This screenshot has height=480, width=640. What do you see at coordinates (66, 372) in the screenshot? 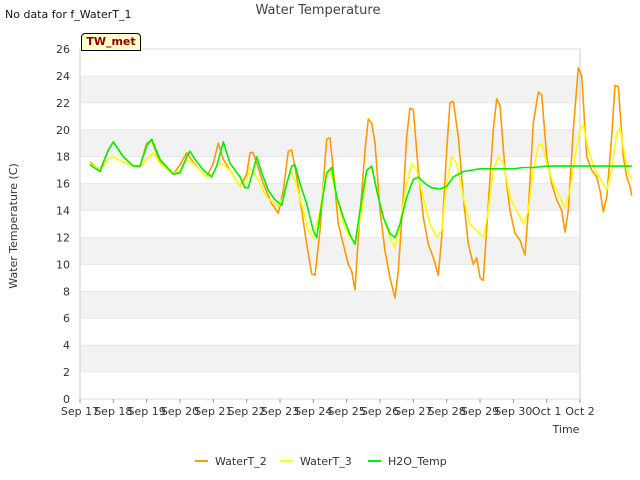
I see `y-tick-label: 2` at bounding box center [66, 372].